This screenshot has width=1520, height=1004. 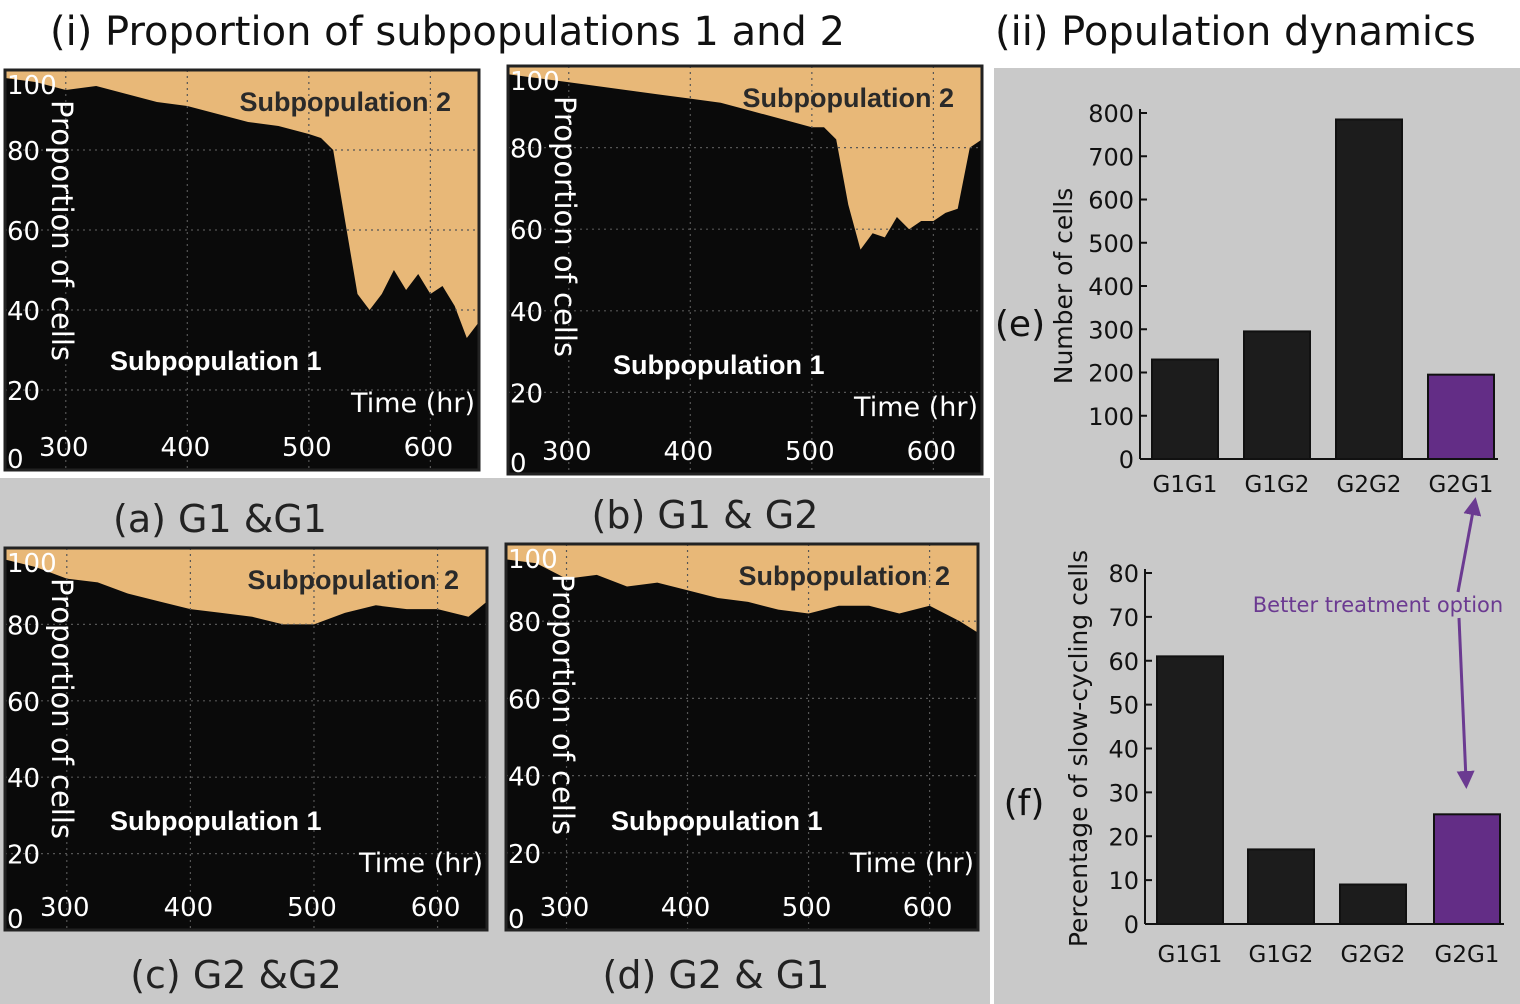 I want to click on panel-tag: (f), so click(x=1024, y=803).